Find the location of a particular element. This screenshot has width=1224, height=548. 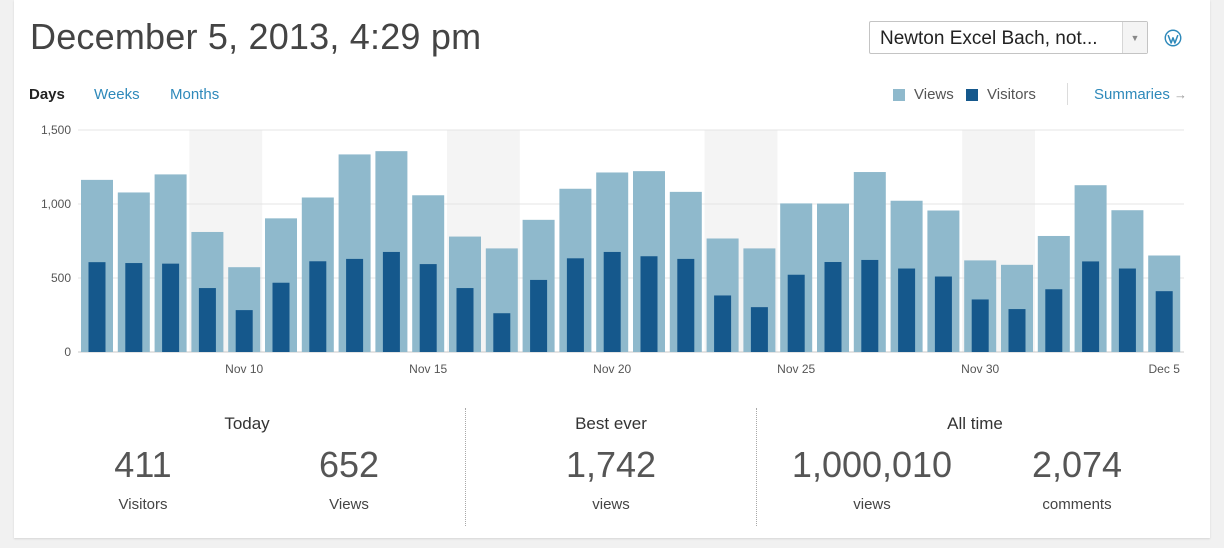

best-ever-heading: Best ever is located at coordinates (611, 423).